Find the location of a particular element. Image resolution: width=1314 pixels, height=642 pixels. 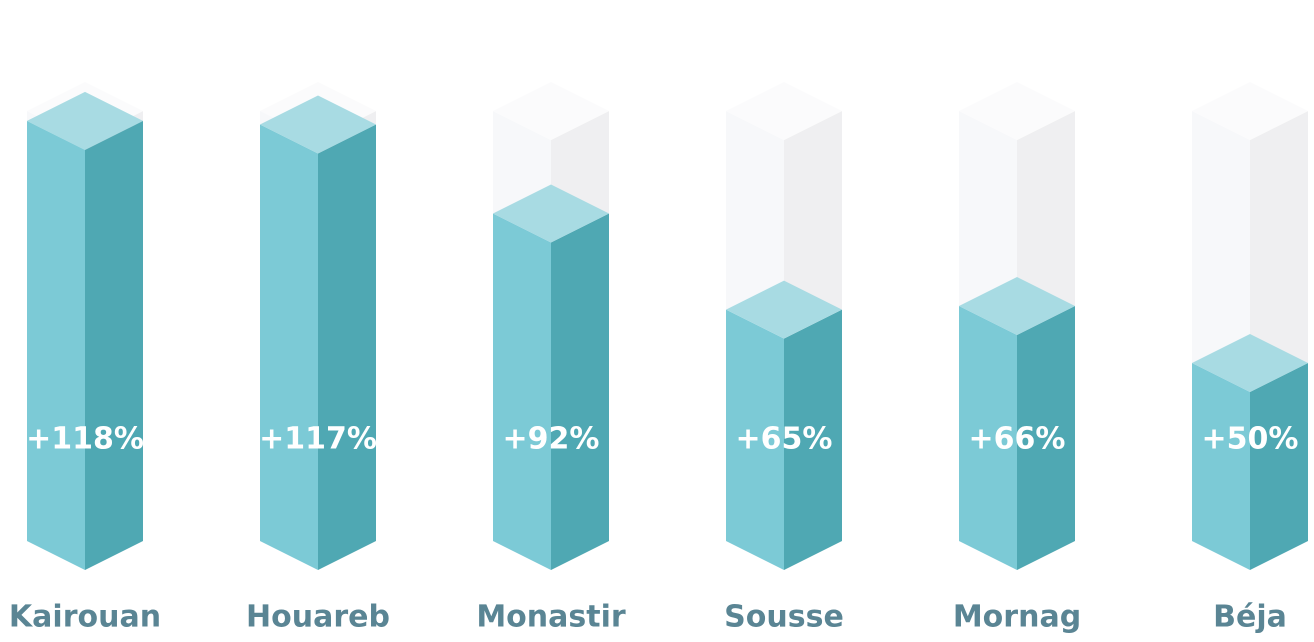

x-tick-label: Béja is located at coordinates (1250, 617).